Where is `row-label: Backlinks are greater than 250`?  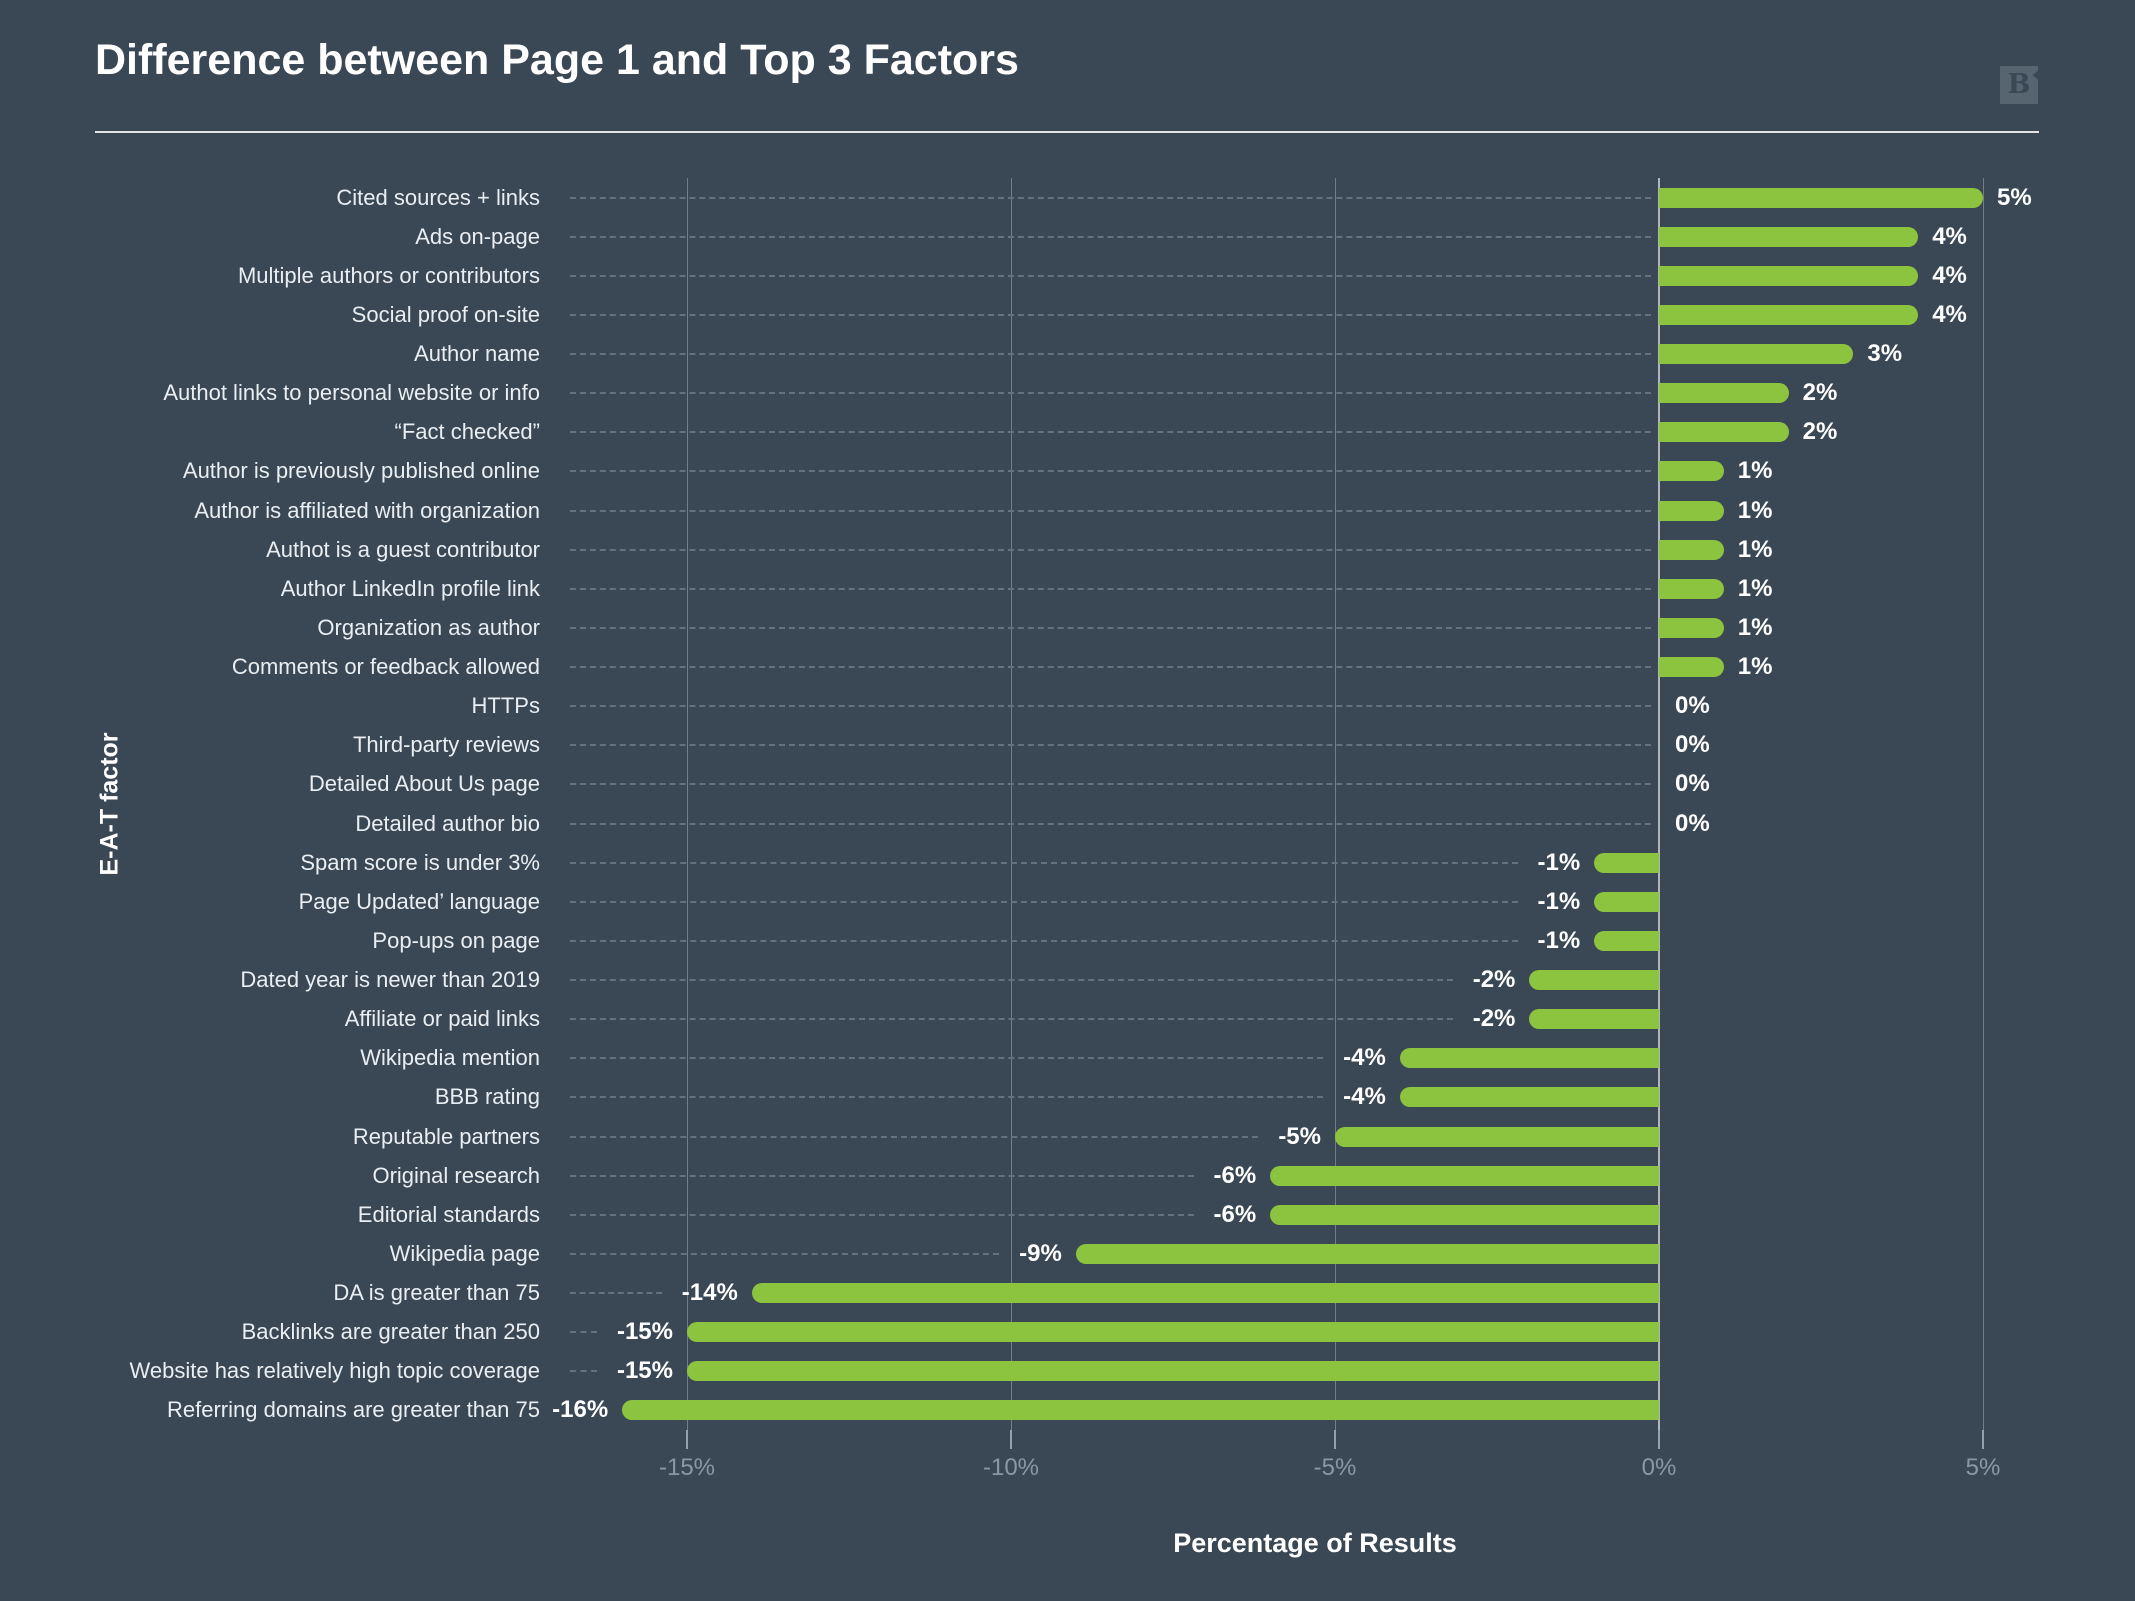
row-label: Backlinks are greater than 250 is located at coordinates (390, 1332).